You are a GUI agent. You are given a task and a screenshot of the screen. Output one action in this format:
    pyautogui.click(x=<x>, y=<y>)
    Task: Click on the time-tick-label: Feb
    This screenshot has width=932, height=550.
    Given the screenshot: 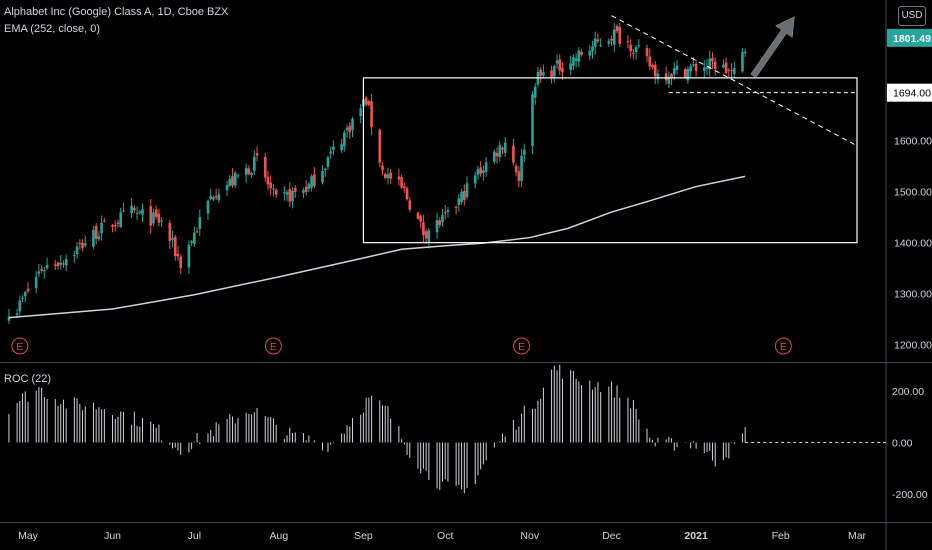 What is the action you would take?
    pyautogui.click(x=781, y=536)
    